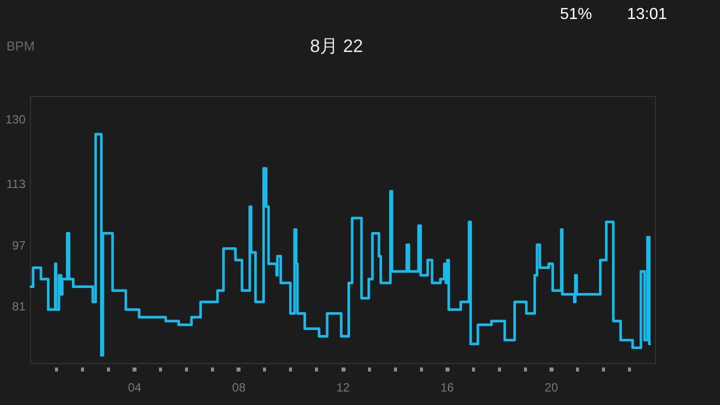 Image resolution: width=720 pixels, height=405 pixels. Describe the element at coordinates (19, 245) in the screenshot. I see `y-tick-label: 97` at that location.